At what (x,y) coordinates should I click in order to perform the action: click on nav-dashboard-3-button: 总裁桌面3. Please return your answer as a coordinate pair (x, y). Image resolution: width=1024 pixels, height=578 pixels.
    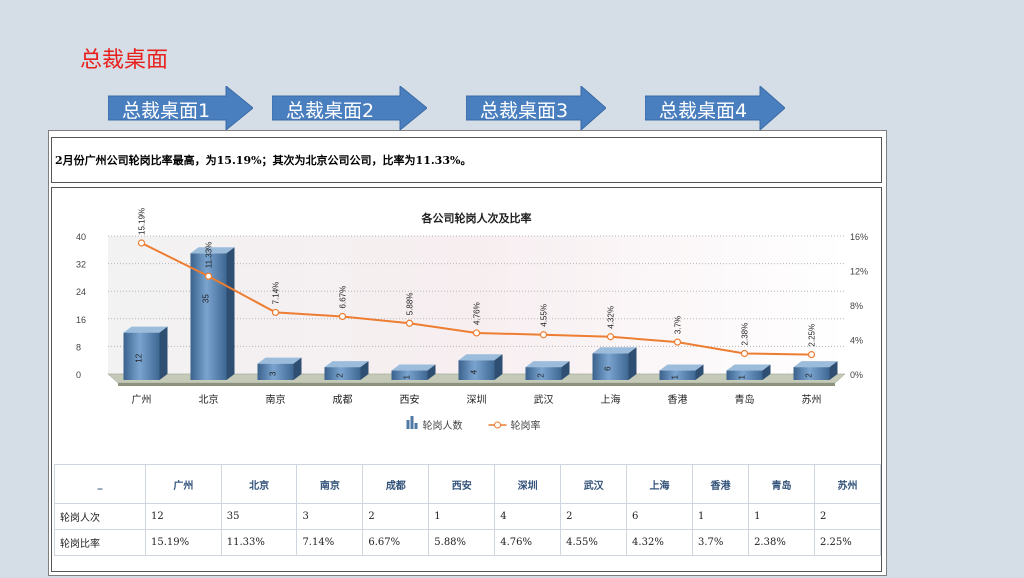
    Looking at the image, I should click on (536, 108).